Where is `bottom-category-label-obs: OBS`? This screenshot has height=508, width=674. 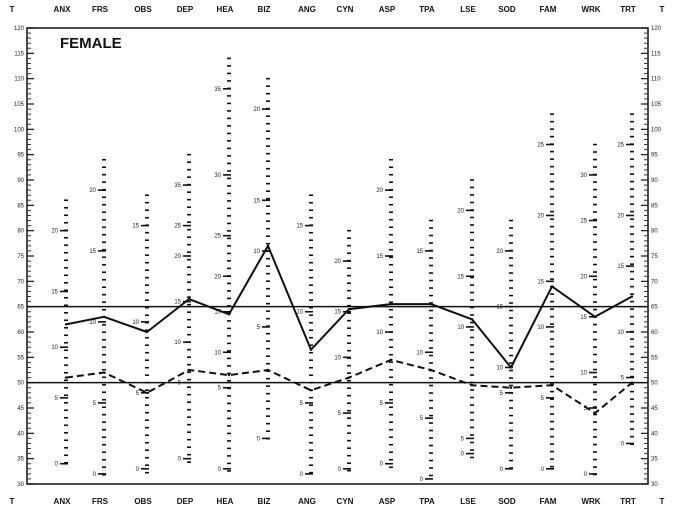 bottom-category-label-obs: OBS is located at coordinates (143, 501).